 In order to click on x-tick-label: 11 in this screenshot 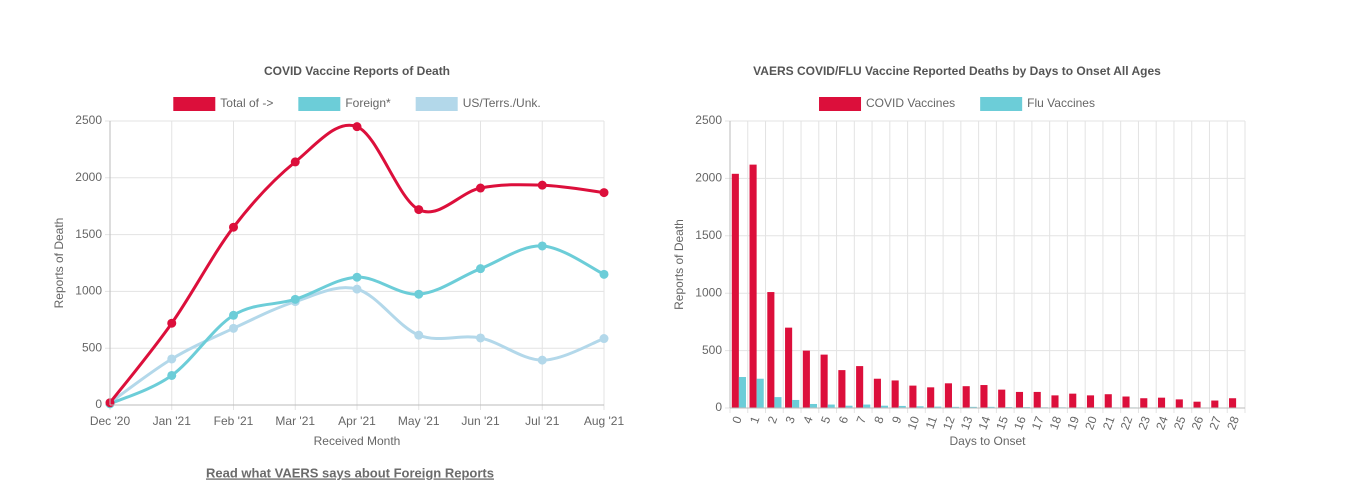, I will do `click(932, 422)`.